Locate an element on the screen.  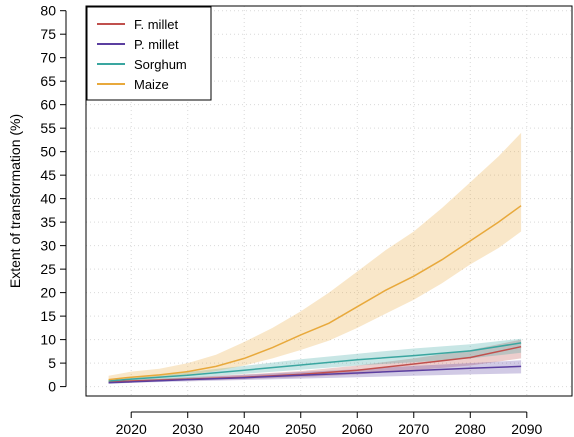
series-line-sorghum is located at coordinates (315, 362).